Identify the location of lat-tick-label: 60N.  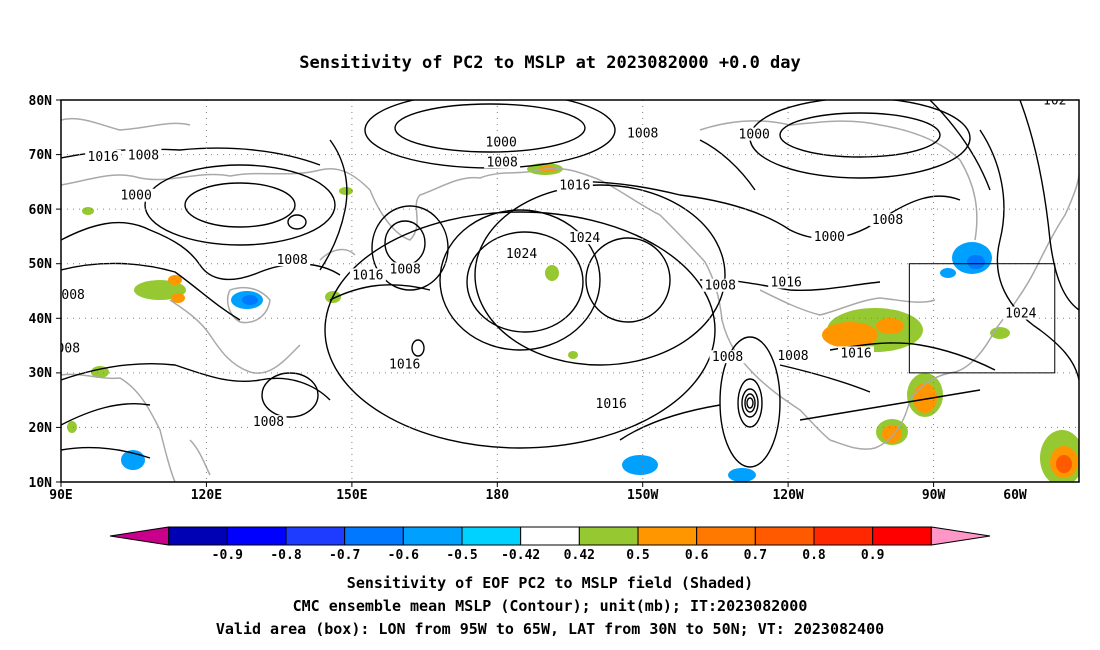
(41, 210).